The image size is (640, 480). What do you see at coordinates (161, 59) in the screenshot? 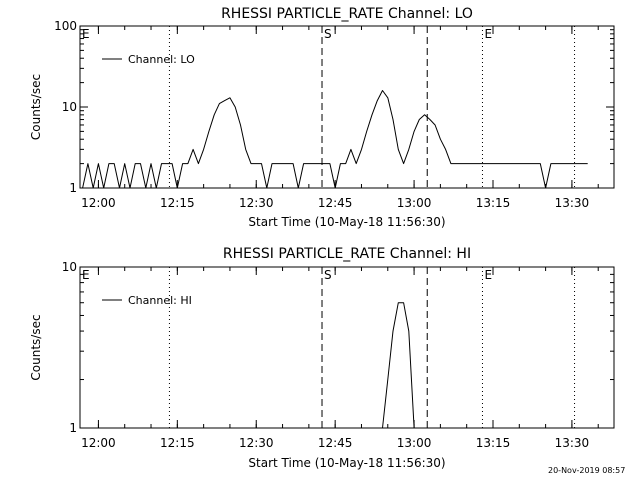
I see `legend-label: Channel: LO` at bounding box center [161, 59].